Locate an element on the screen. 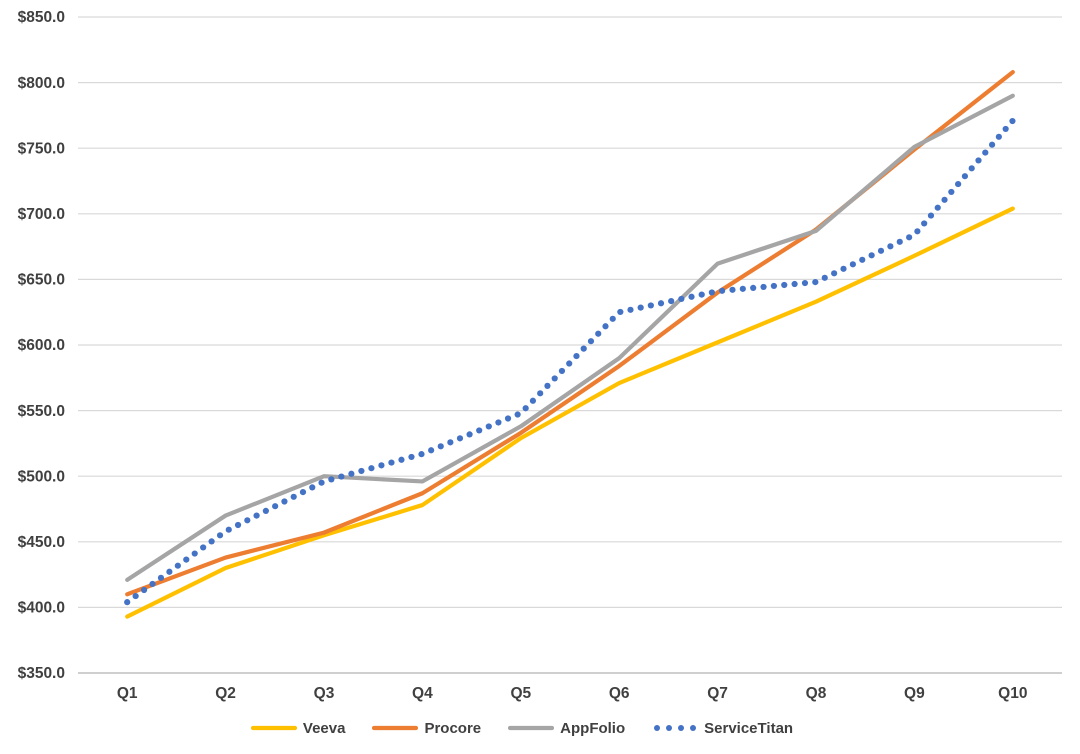  x-axis-label: Q10 is located at coordinates (1012, 693).